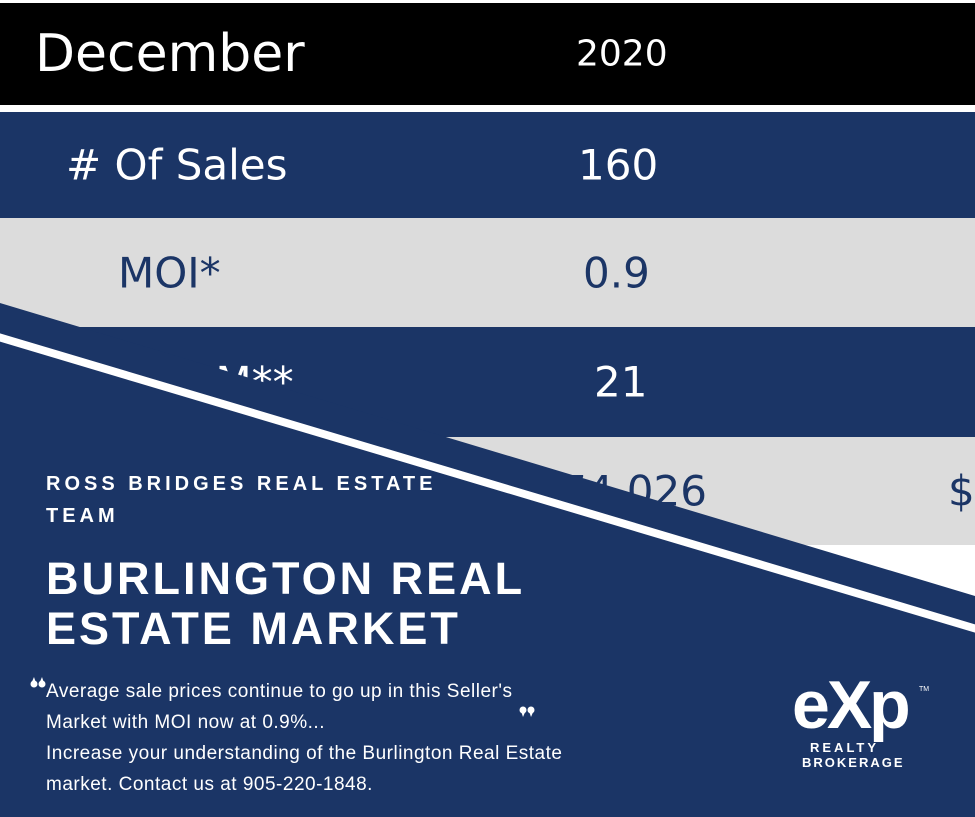 The image size is (975, 817). I want to click on quote-close, so click(527, 711).